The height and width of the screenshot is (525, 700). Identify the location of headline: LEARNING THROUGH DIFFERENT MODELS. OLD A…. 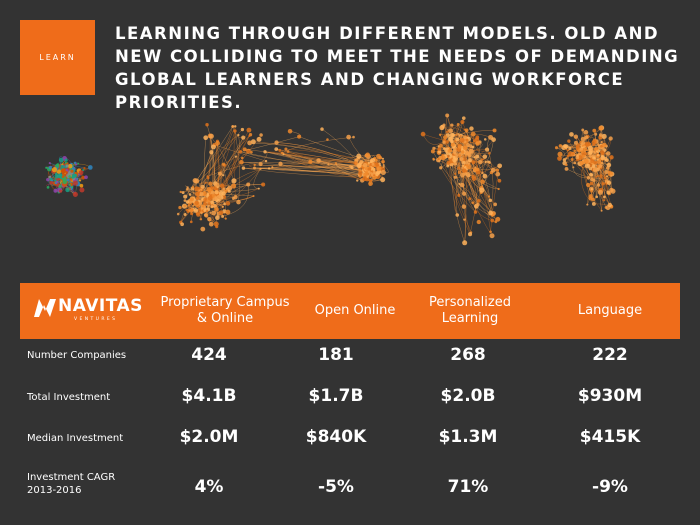
(397, 68).